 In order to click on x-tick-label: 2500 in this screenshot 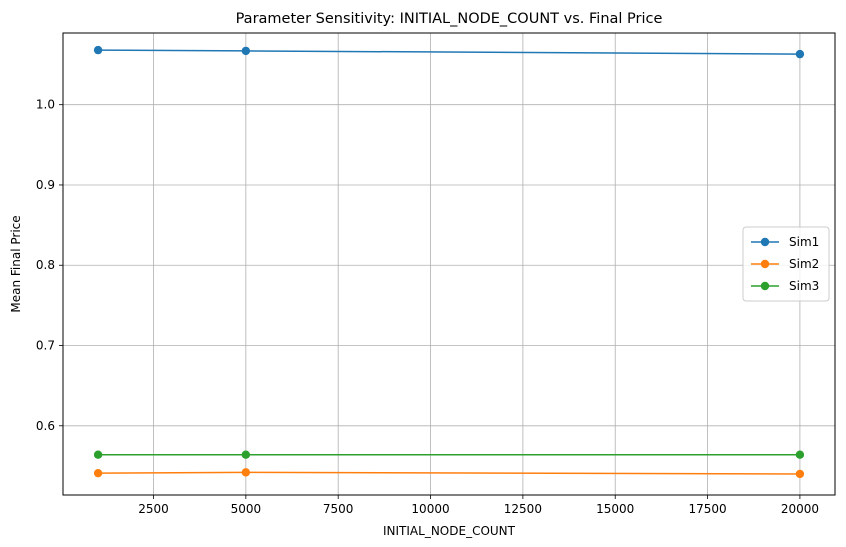, I will do `click(153, 509)`.